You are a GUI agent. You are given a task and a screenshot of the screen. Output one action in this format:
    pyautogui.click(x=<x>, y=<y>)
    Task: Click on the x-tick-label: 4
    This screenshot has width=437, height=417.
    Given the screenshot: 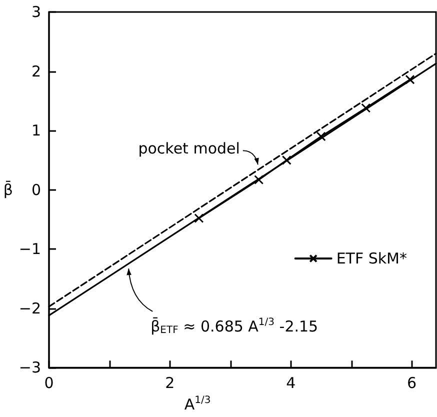 What is the action you would take?
    pyautogui.click(x=291, y=383)
    